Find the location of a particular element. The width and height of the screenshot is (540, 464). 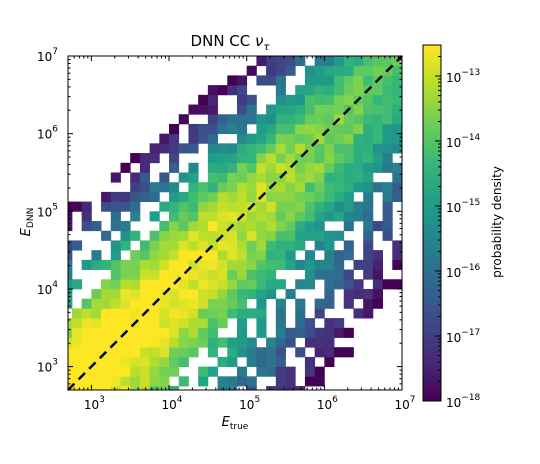

x-axis-label-main: E is located at coordinates (226, 422).